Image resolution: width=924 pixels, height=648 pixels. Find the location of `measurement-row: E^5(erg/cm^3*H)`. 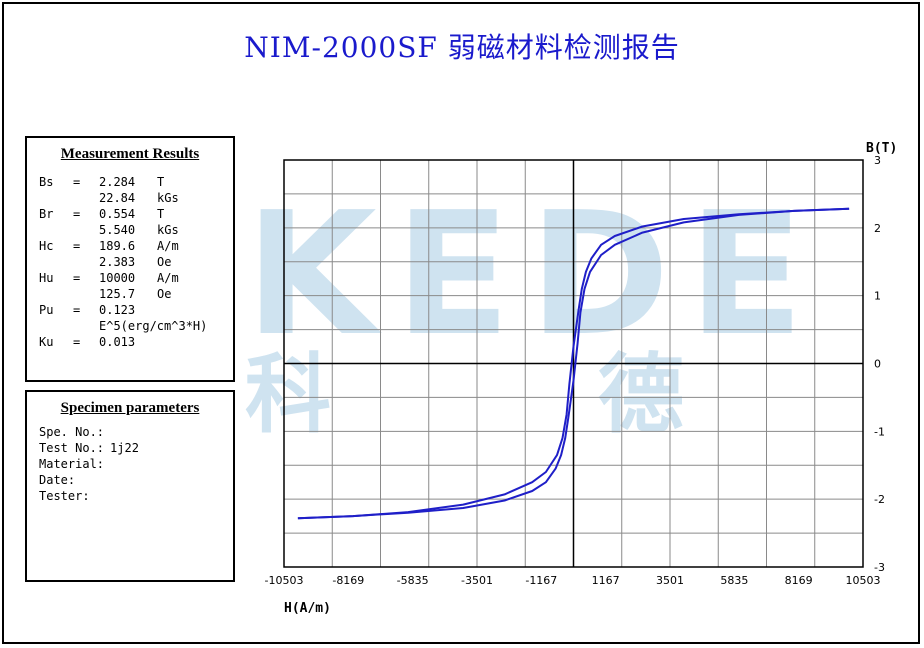

measurement-row: E^5(erg/cm^3*H) is located at coordinates (123, 326).